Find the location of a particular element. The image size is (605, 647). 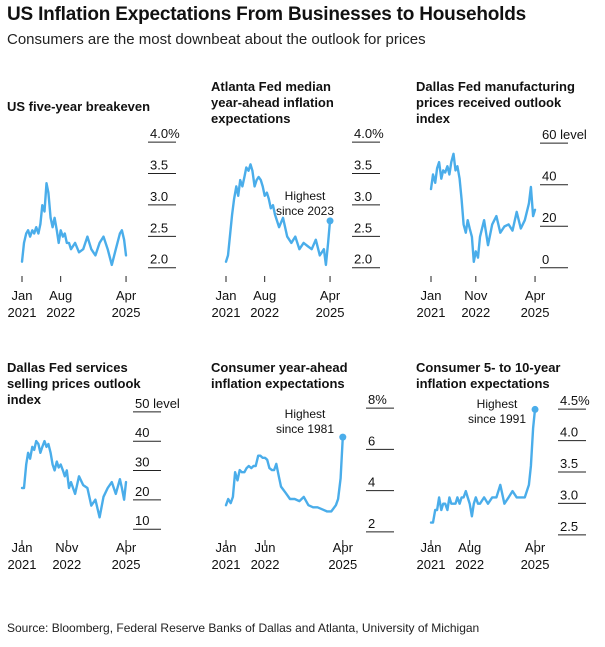

y-tick-label: 4 is located at coordinates (371, 482).